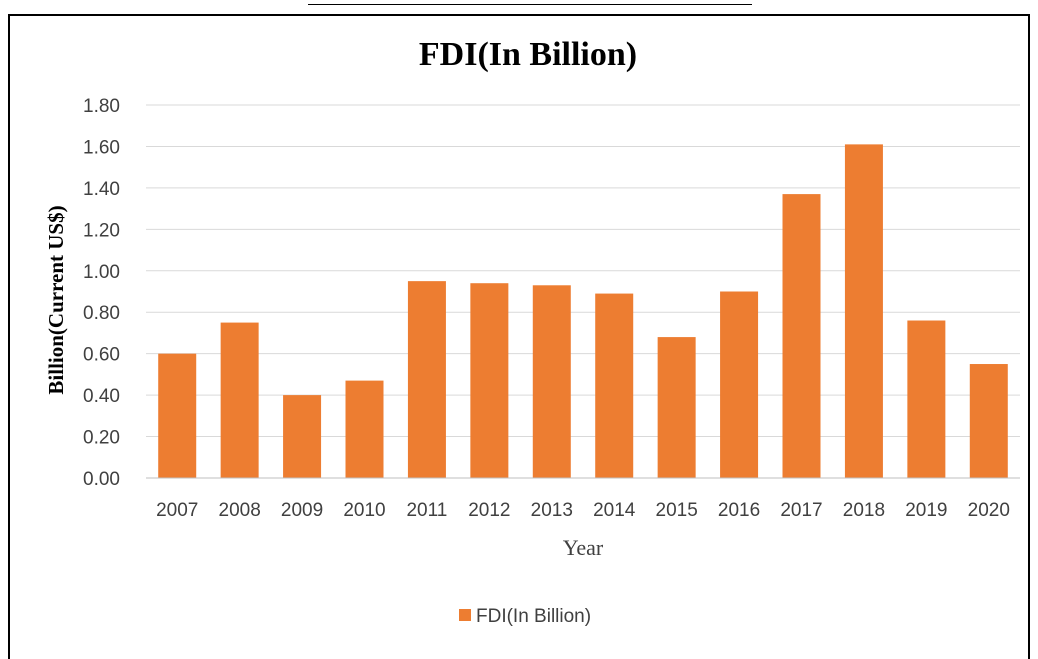 The width and height of the screenshot is (1038, 659). Describe the element at coordinates (239, 400) in the screenshot. I see `bar-2008` at that location.